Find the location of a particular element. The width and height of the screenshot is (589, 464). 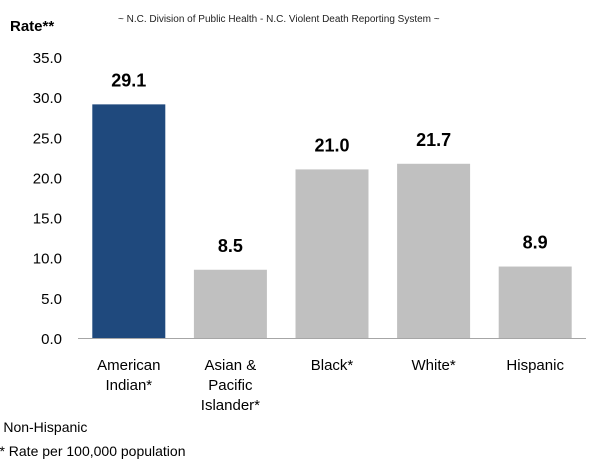

x-category-label: Islander* is located at coordinates (230, 405).